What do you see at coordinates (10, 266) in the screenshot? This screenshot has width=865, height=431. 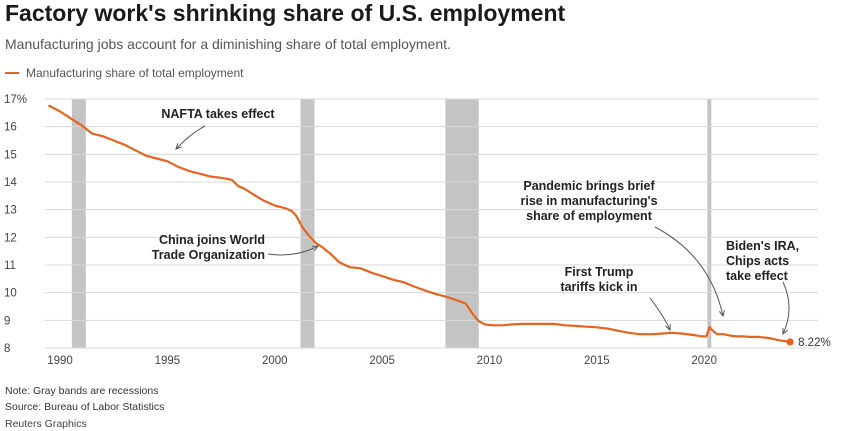 I see `y-tick-label: 11` at bounding box center [10, 266].